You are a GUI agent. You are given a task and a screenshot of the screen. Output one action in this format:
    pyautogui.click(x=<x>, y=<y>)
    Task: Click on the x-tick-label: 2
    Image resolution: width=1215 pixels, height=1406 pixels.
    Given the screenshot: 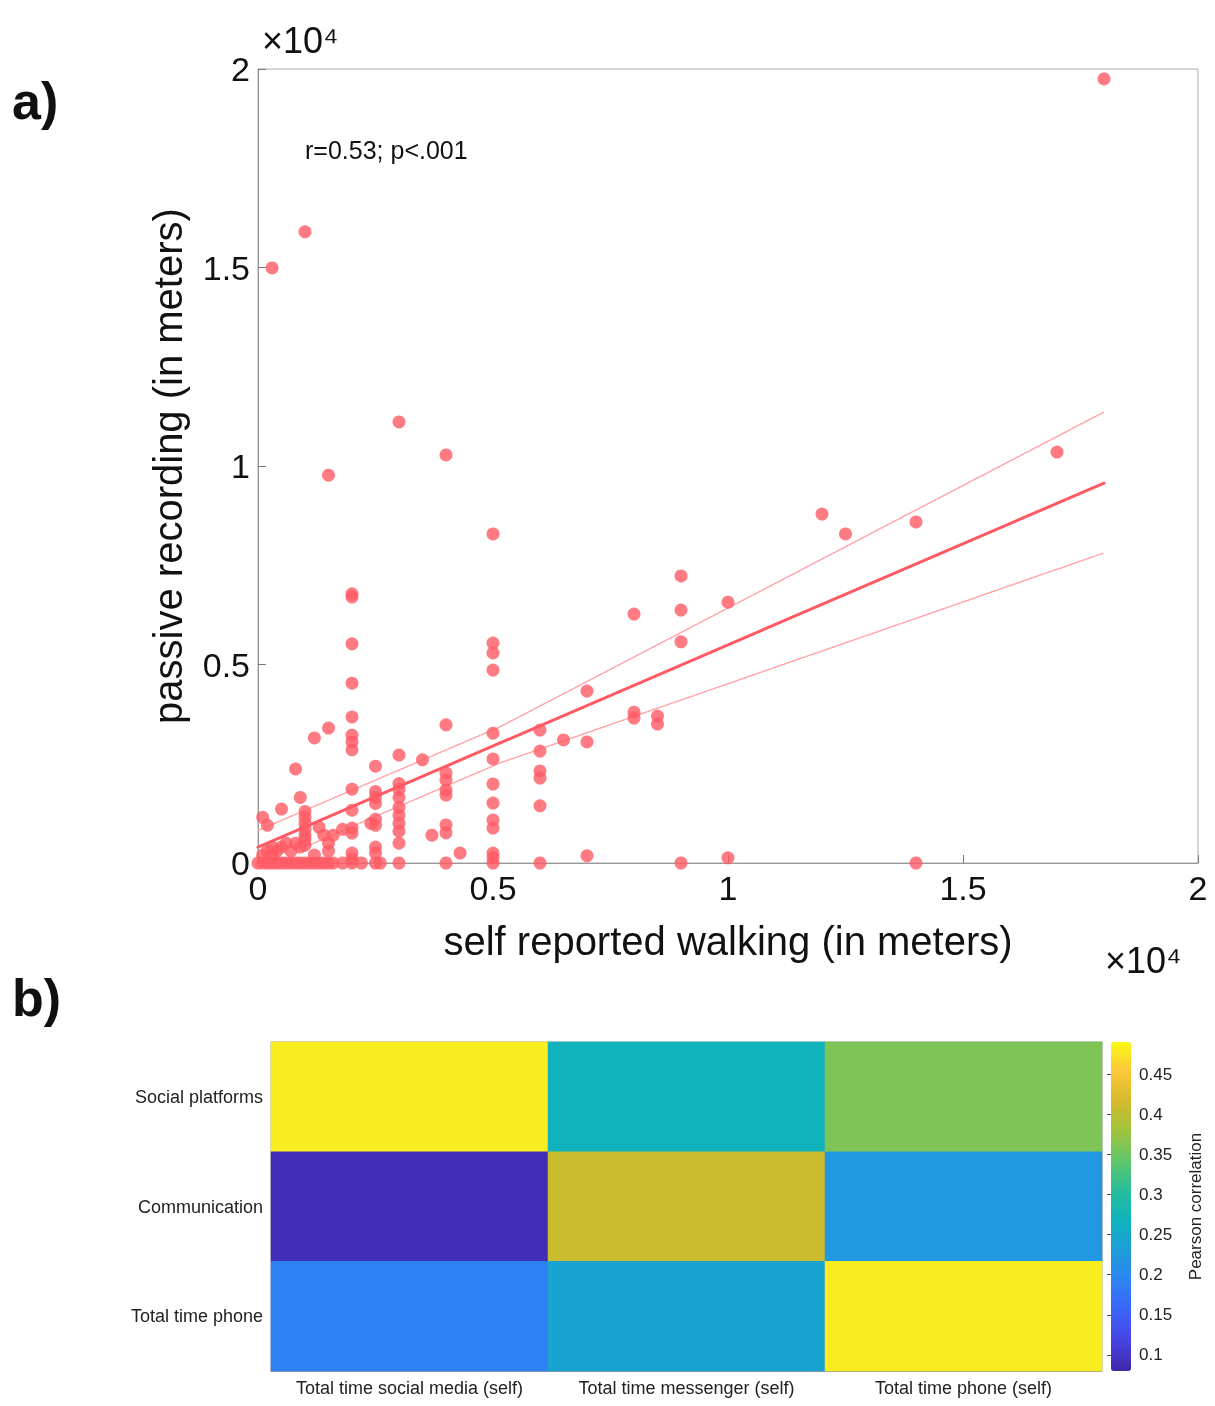 What is the action you would take?
    pyautogui.click(x=1198, y=888)
    